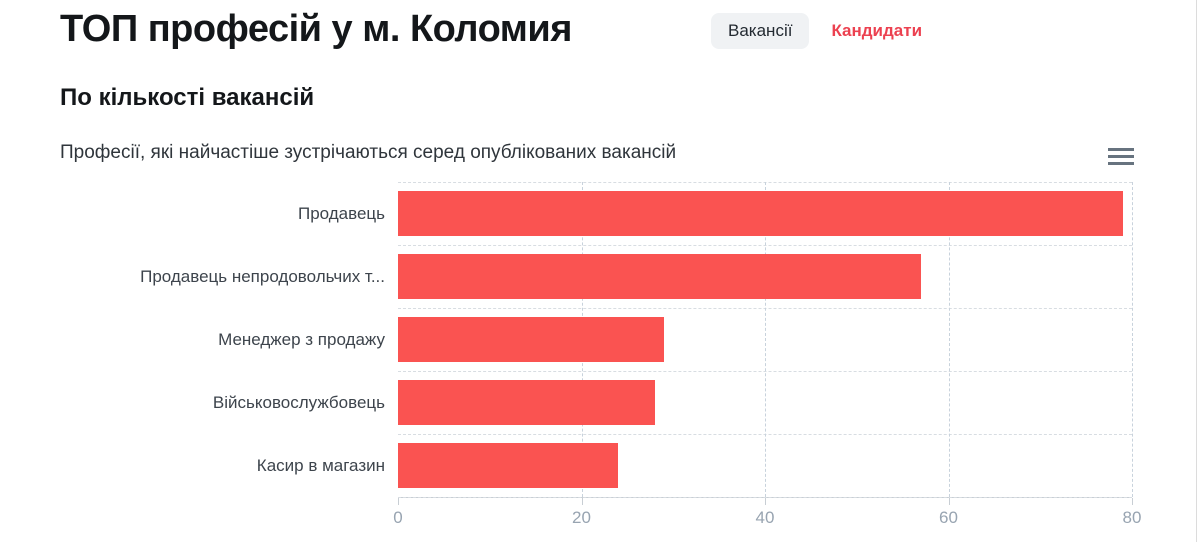 Image resolution: width=1200 pixels, height=542 pixels. I want to click on gridline-horizontal, so click(765, 497).